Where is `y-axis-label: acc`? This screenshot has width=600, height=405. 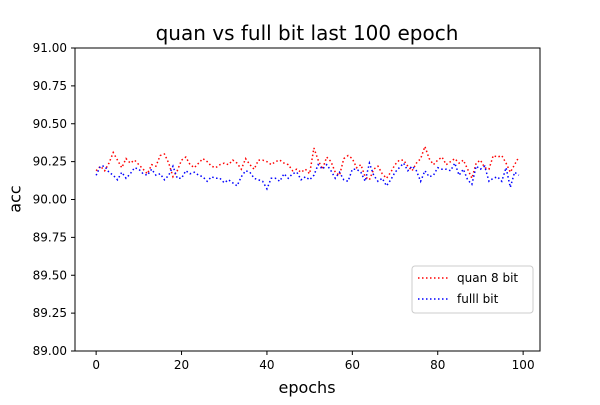 y-axis-label: acc is located at coordinates (15, 198).